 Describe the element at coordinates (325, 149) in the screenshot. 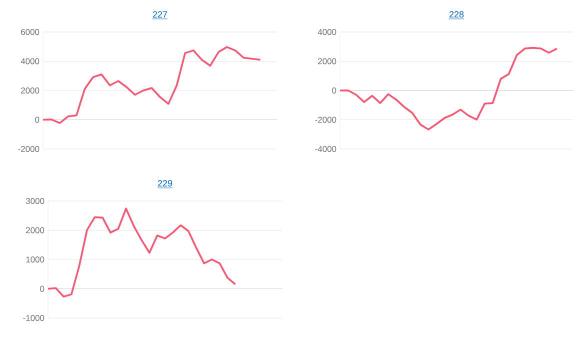

I see `y-tick-label: -4000` at that location.